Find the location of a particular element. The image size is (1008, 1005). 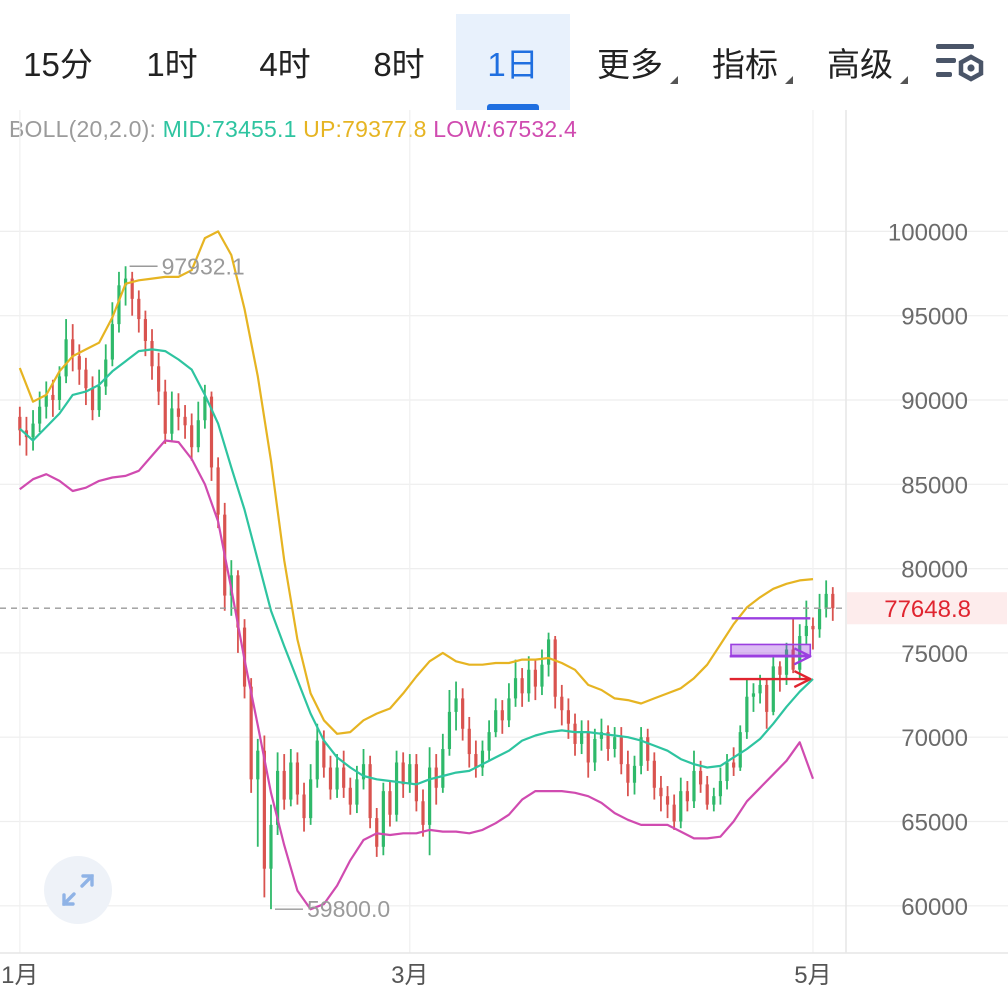

tab-1h: 1时 is located at coordinates (172, 62).